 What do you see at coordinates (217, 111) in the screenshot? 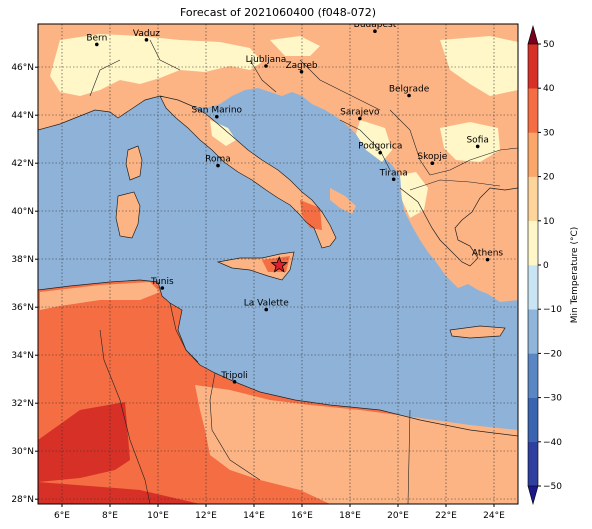
I see `city-label: San Marino` at bounding box center [217, 111].